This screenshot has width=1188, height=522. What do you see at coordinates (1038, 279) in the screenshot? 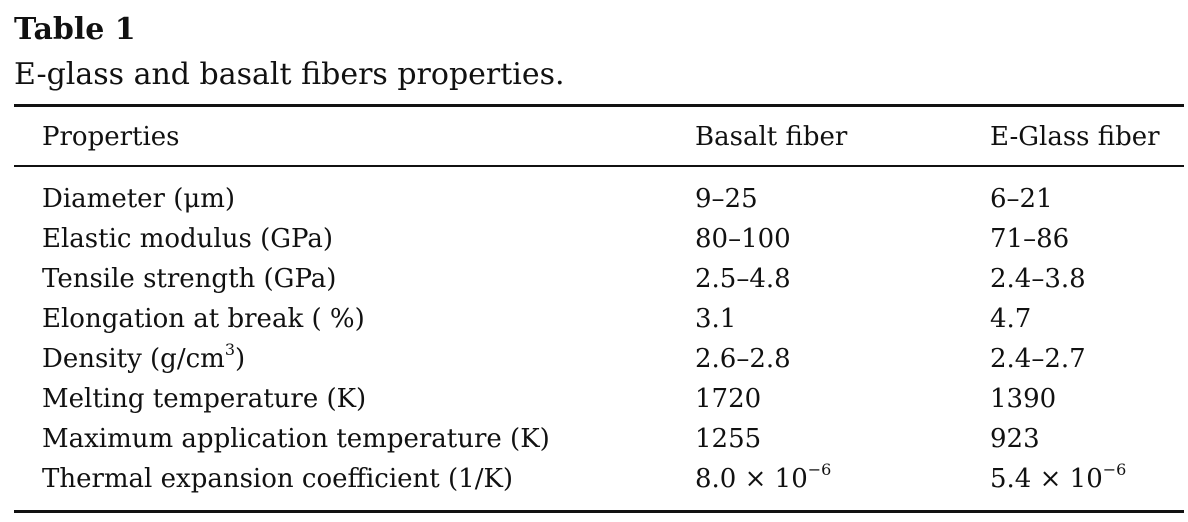
I see `eglass-cell: 2.4–3.8` at bounding box center [1038, 279].